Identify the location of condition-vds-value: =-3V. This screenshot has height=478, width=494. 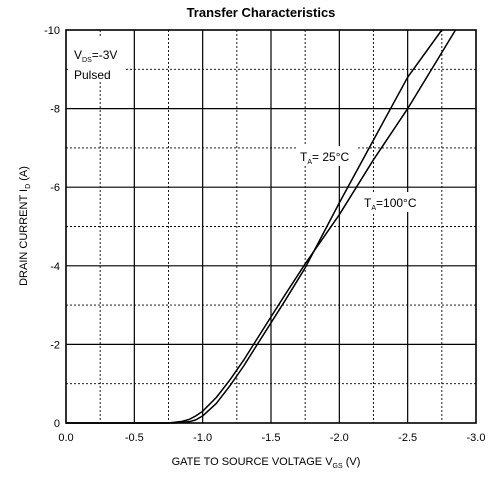
(105, 55).